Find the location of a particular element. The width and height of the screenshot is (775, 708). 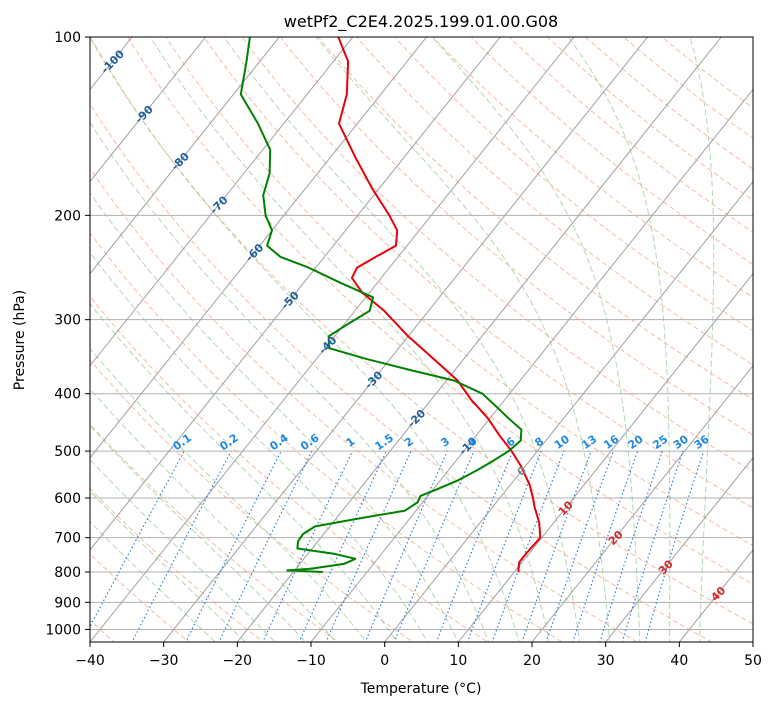

isotherm-label: -90 is located at coordinates (144, 114).